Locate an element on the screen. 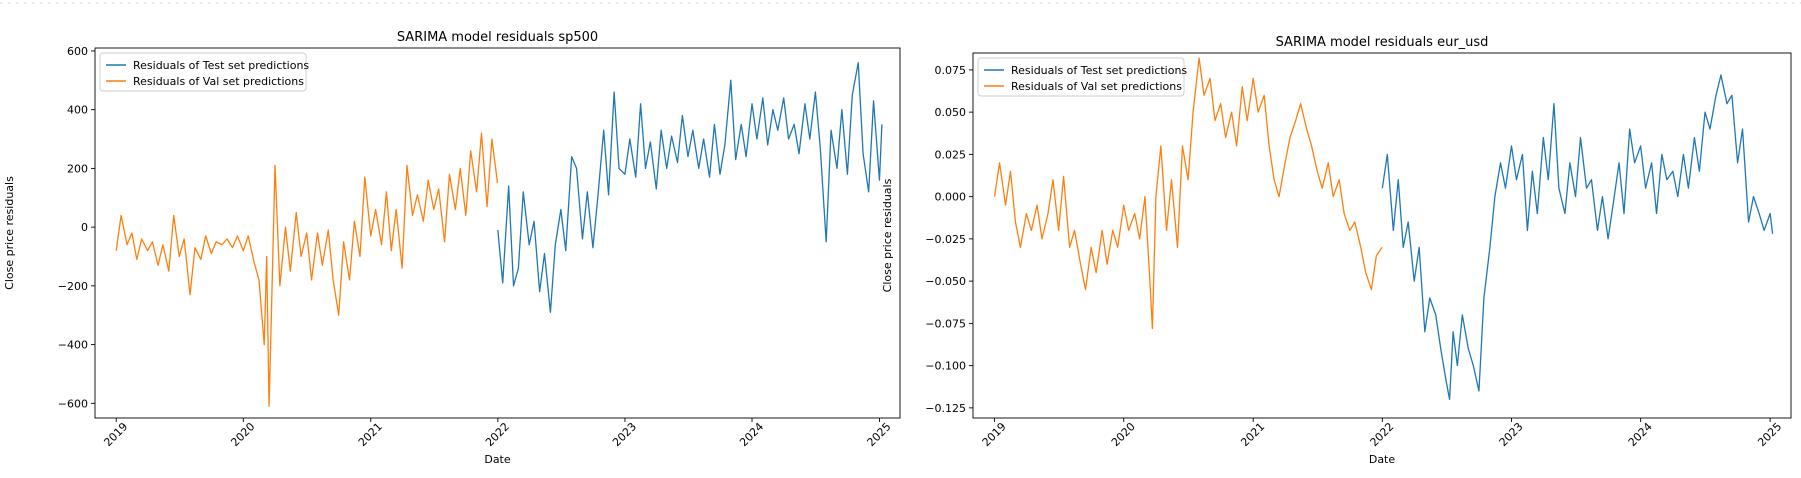  y-tick-label: 600 is located at coordinates (77, 51).